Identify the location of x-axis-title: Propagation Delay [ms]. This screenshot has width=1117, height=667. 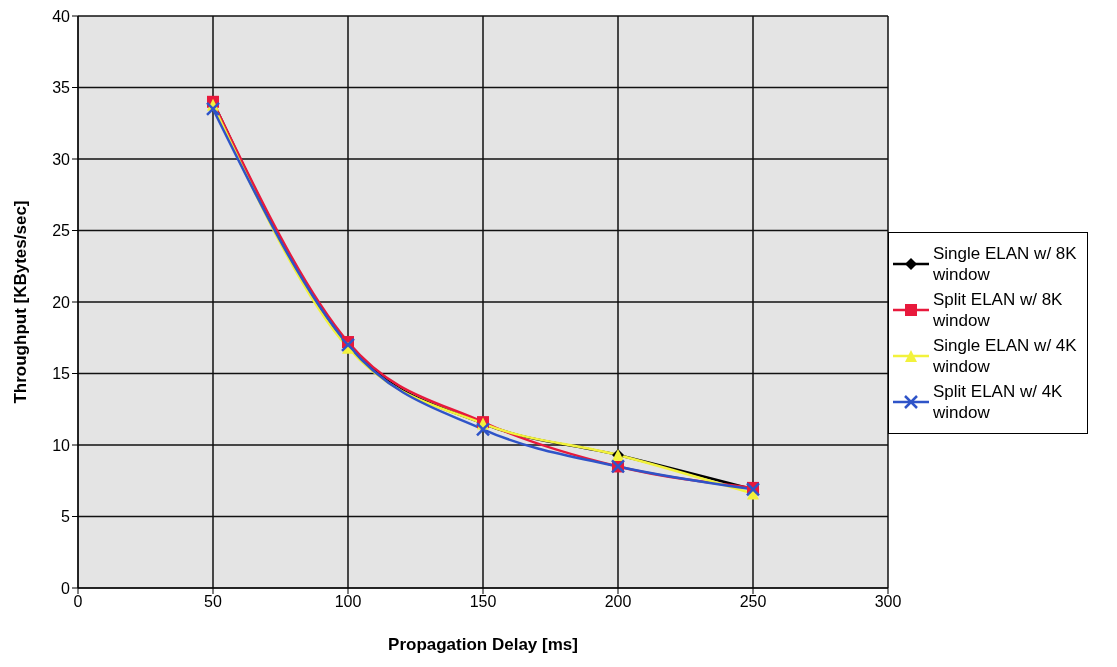
(483, 644).